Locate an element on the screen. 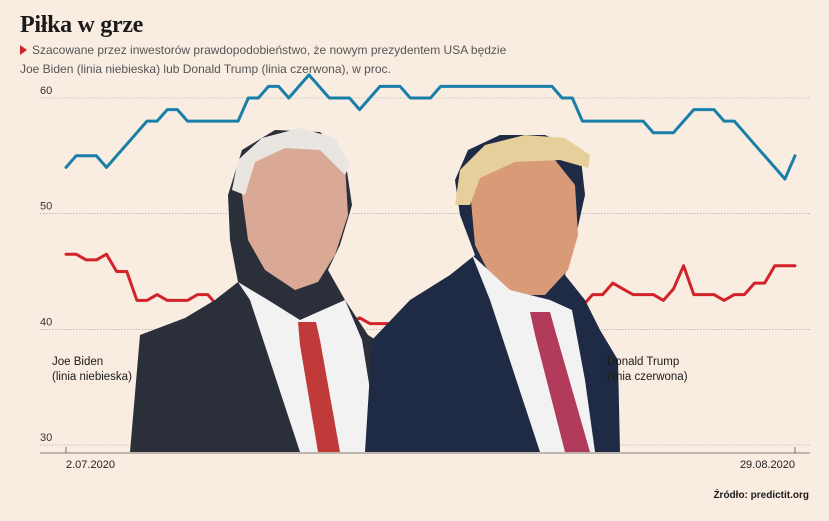 This screenshot has width=829, height=521. y-tick-label: 40 is located at coordinates (46, 322).